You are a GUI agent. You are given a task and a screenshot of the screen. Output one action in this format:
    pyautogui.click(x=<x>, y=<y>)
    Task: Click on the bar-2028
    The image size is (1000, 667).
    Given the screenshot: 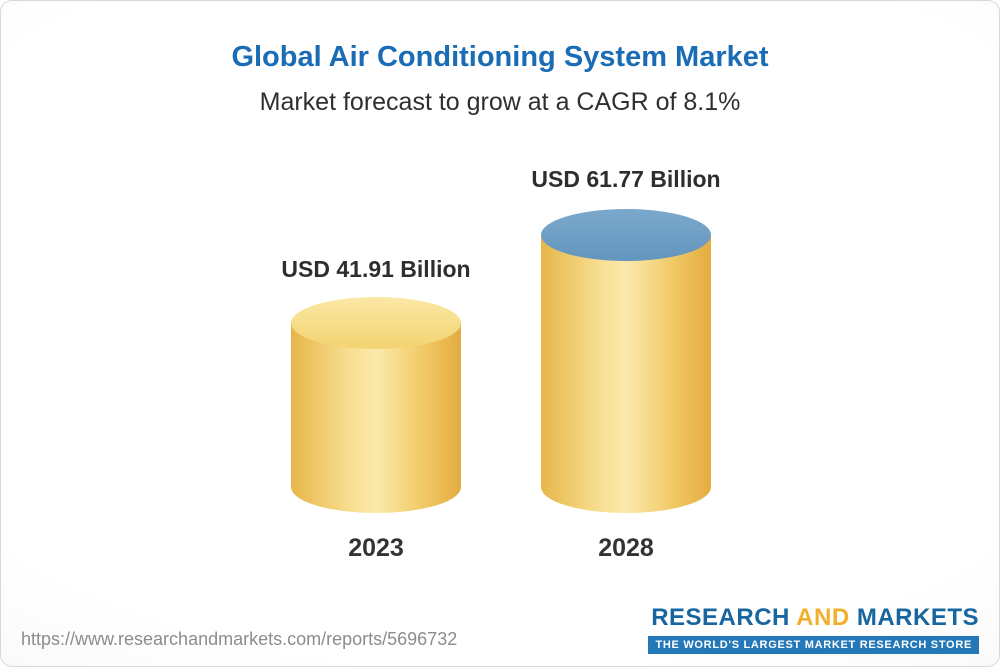 What is the action you would take?
    pyautogui.click(x=626, y=361)
    